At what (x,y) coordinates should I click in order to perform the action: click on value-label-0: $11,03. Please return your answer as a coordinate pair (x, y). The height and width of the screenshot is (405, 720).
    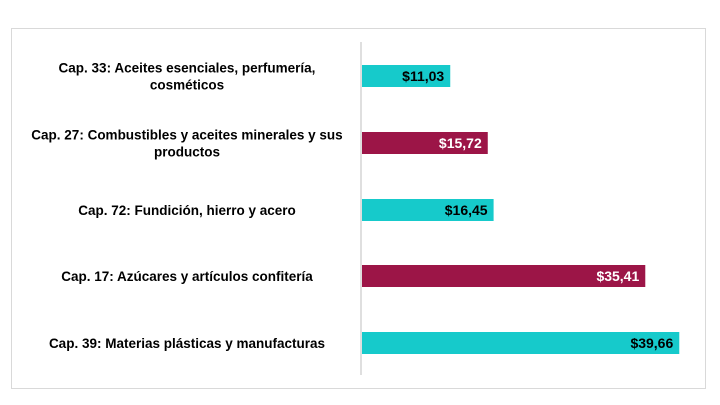
    Looking at the image, I should click on (423, 76).